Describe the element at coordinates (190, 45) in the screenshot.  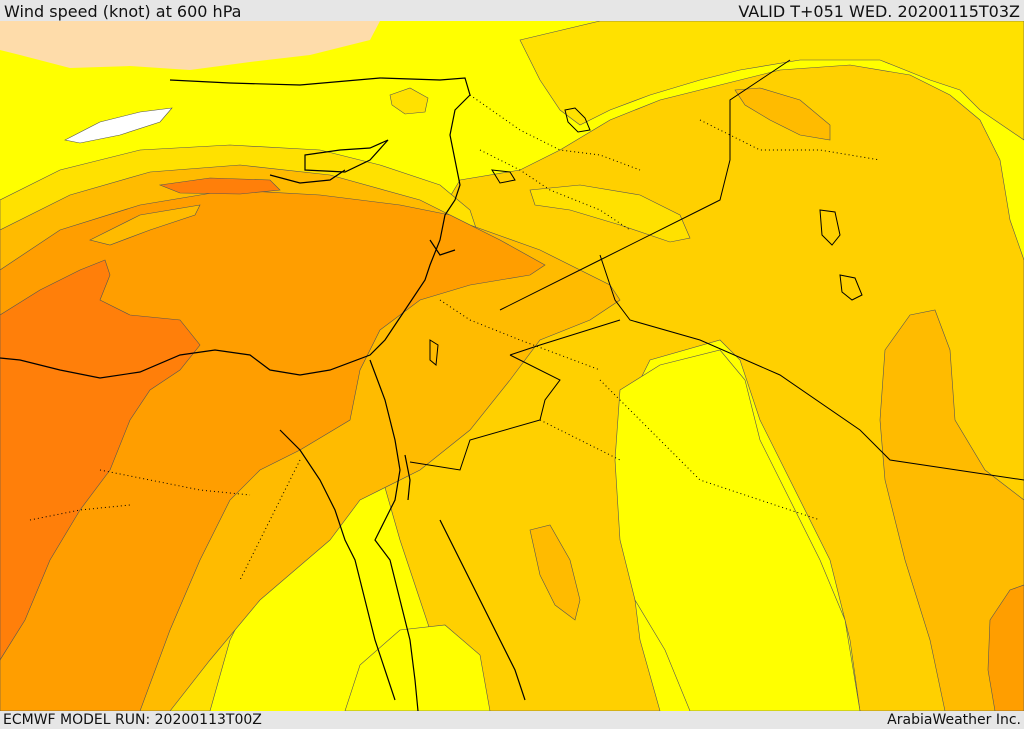
I see `wind-band-very-light` at that location.